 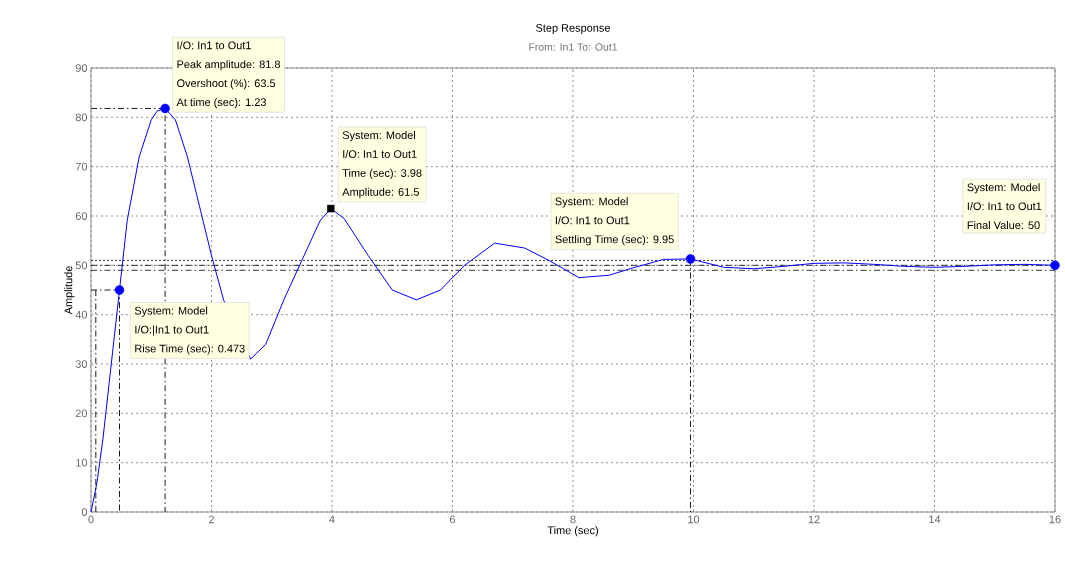 What do you see at coordinates (332, 519) in the screenshot?
I see `x-tick-label: 4` at bounding box center [332, 519].